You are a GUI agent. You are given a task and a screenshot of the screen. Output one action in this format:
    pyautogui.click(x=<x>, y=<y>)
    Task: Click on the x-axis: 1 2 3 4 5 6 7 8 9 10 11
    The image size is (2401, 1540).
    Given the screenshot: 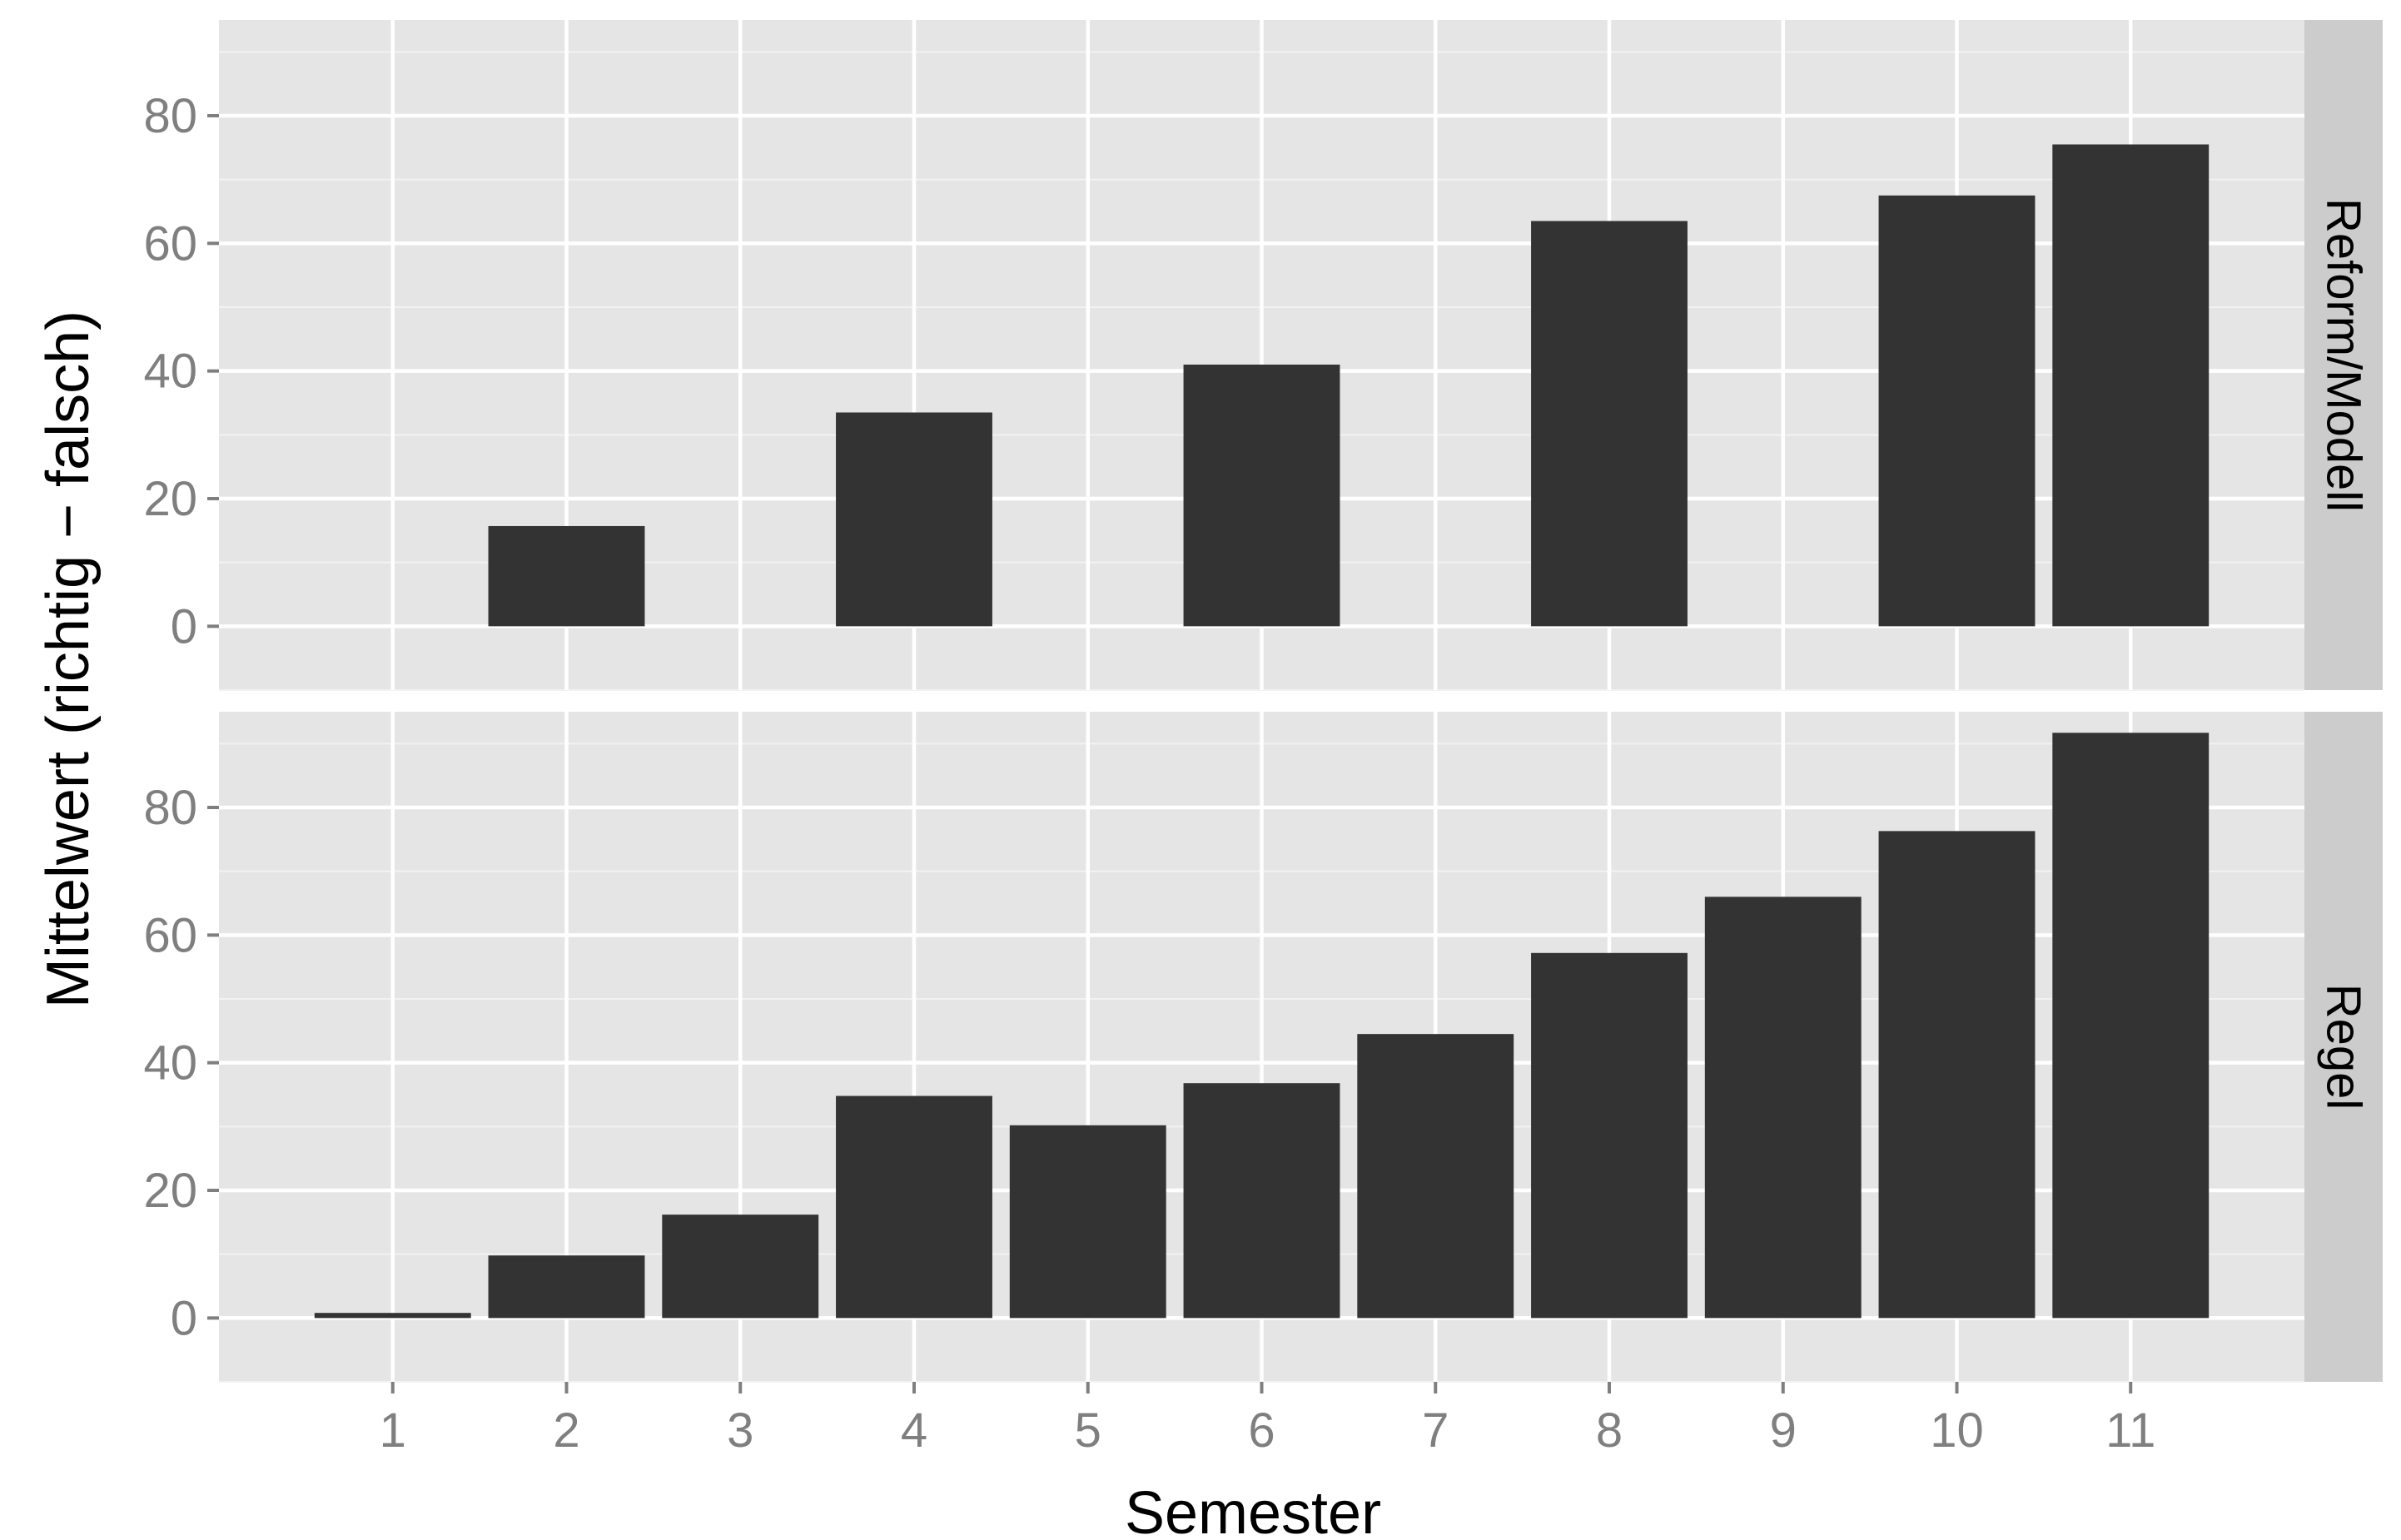 What is the action you would take?
    pyautogui.click(x=1267, y=1420)
    